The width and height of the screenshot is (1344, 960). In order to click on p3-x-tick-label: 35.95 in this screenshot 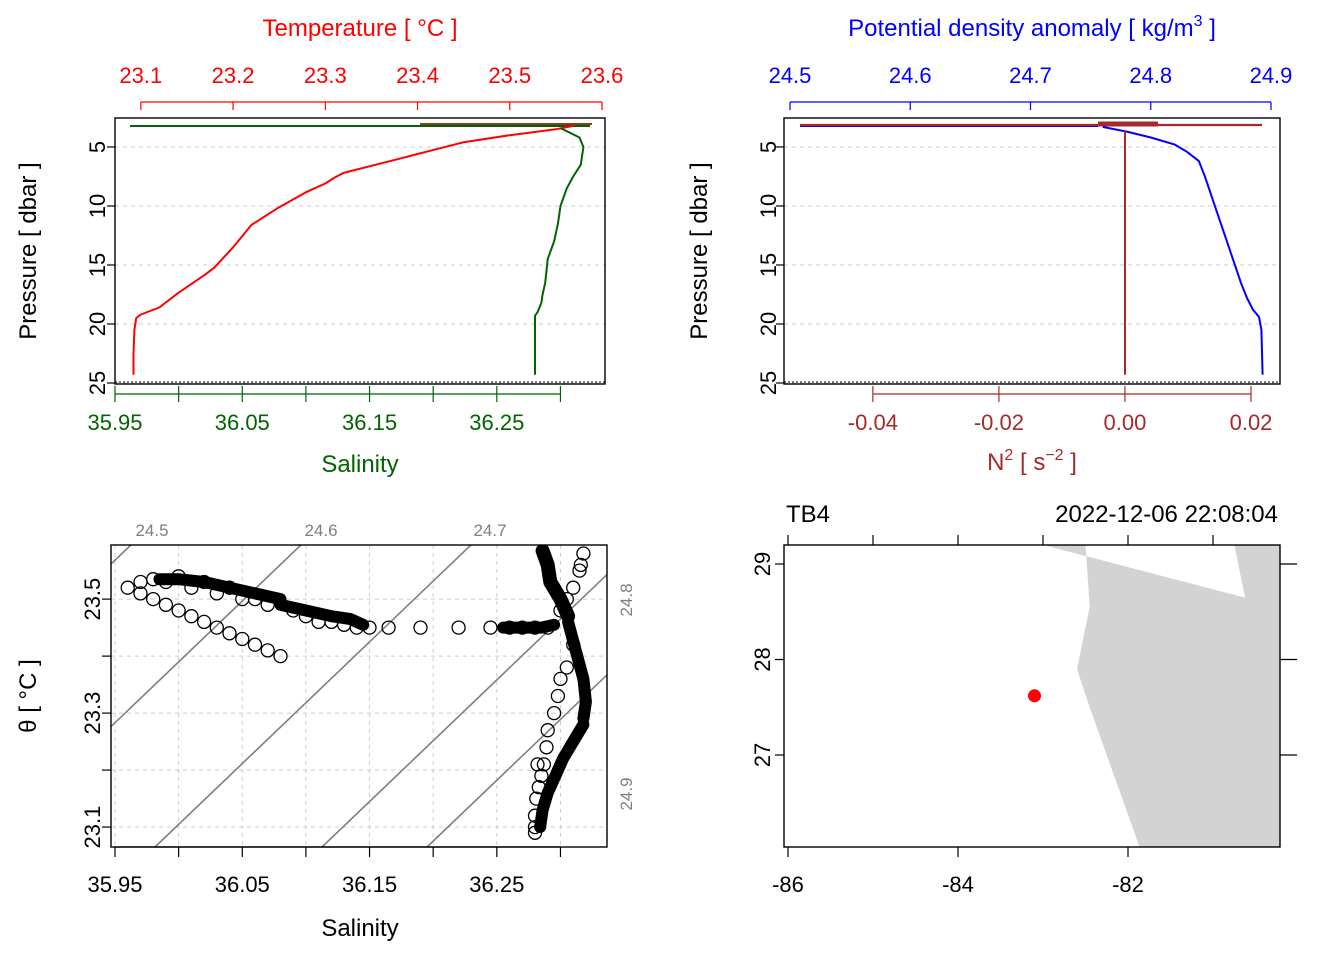, I will do `click(114, 884)`.